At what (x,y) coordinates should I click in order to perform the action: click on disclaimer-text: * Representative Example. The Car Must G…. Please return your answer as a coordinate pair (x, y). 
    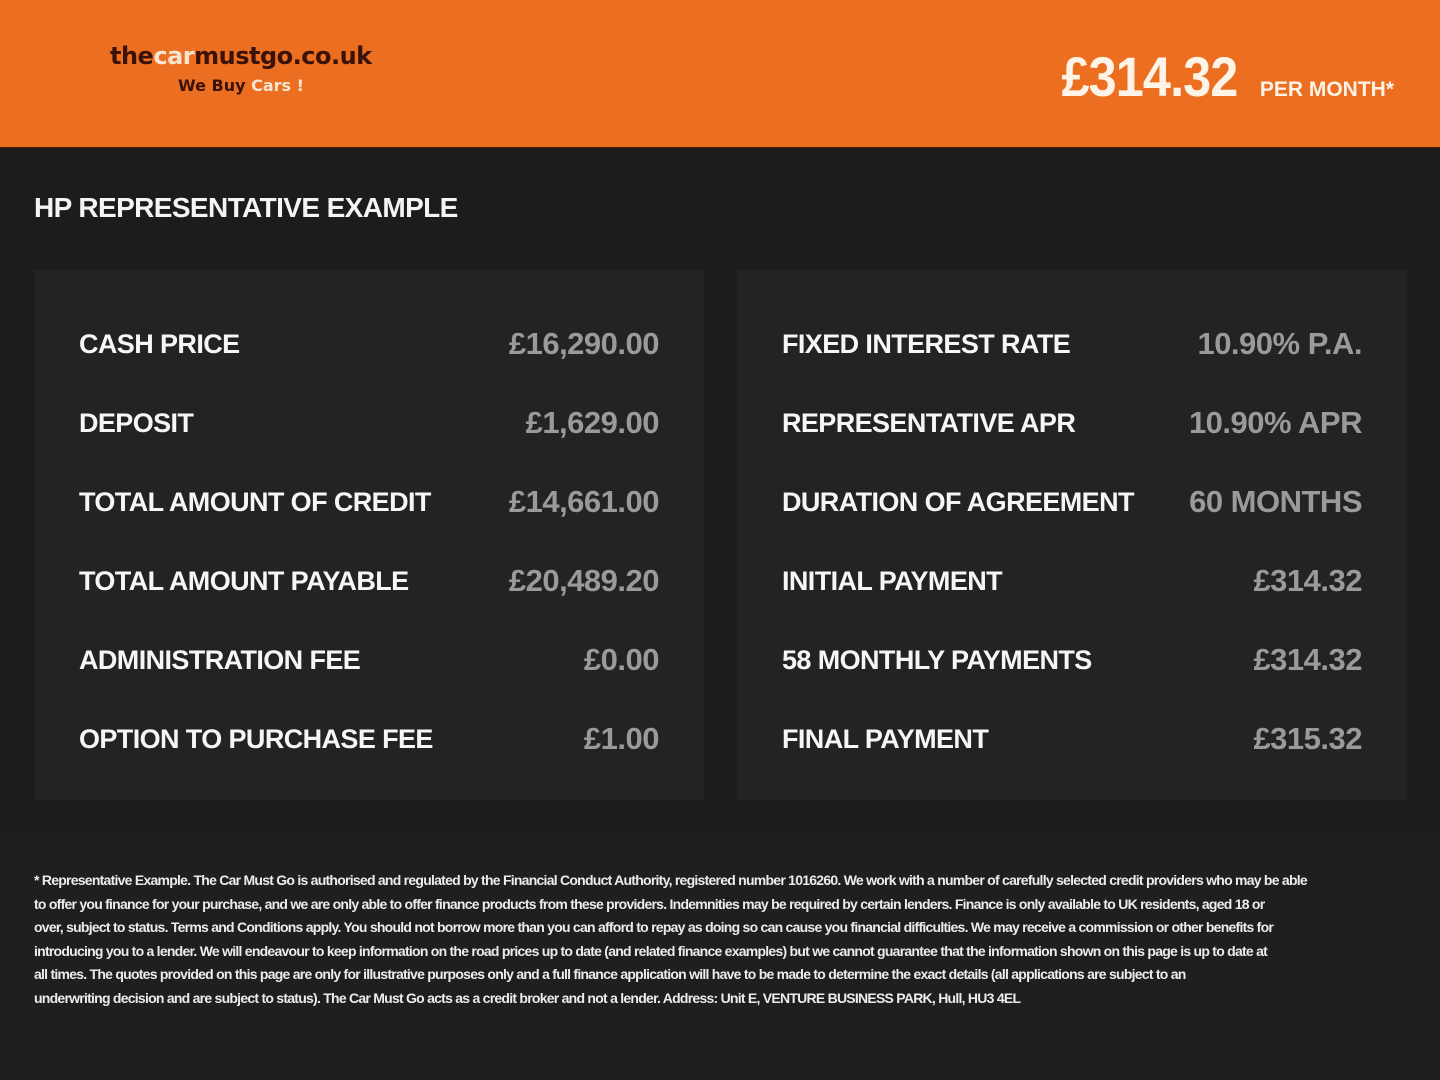
    Looking at the image, I should click on (671, 940).